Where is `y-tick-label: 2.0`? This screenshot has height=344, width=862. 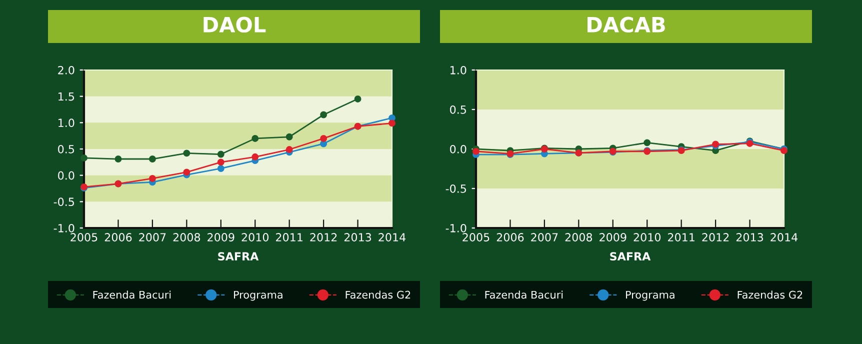 y-tick-label: 2.0 is located at coordinates (66, 70).